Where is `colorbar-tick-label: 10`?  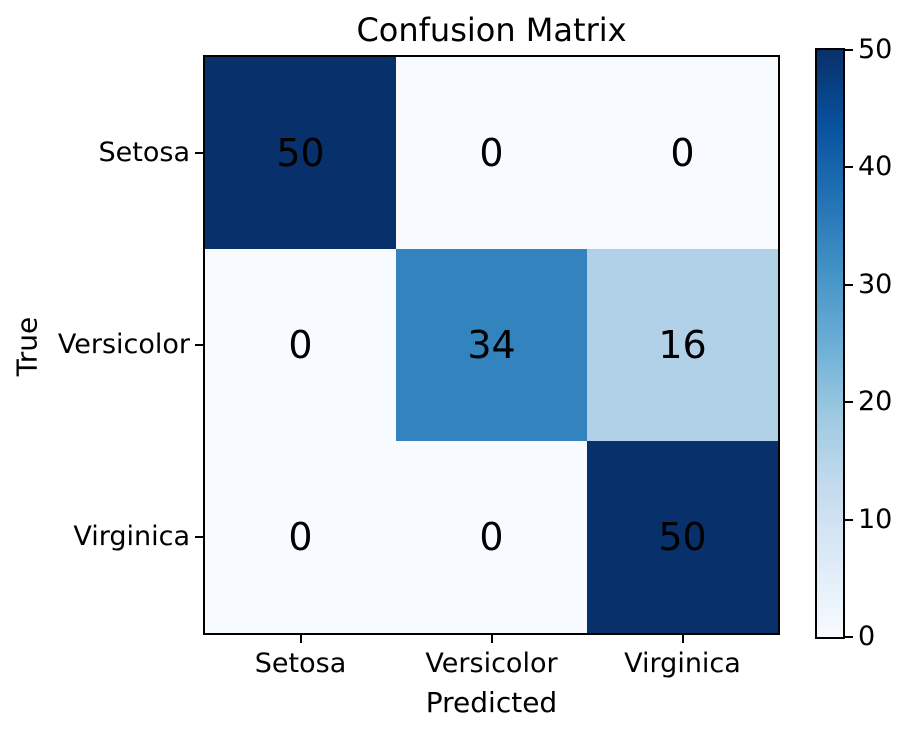
colorbar-tick-label: 10 is located at coordinates (875, 519).